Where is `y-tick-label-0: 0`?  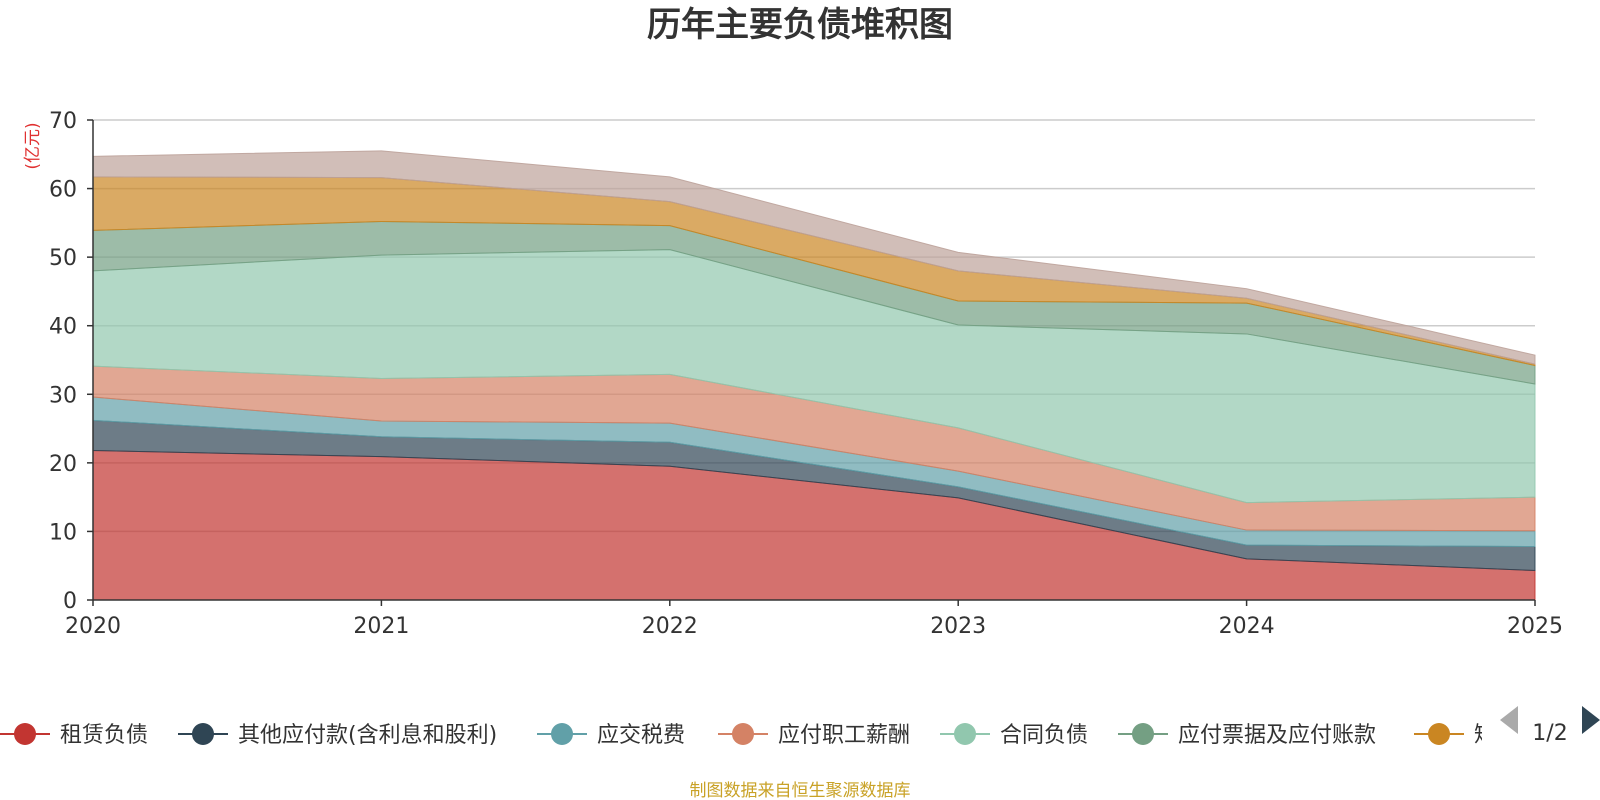 y-tick-label-0: 0 is located at coordinates (70, 601).